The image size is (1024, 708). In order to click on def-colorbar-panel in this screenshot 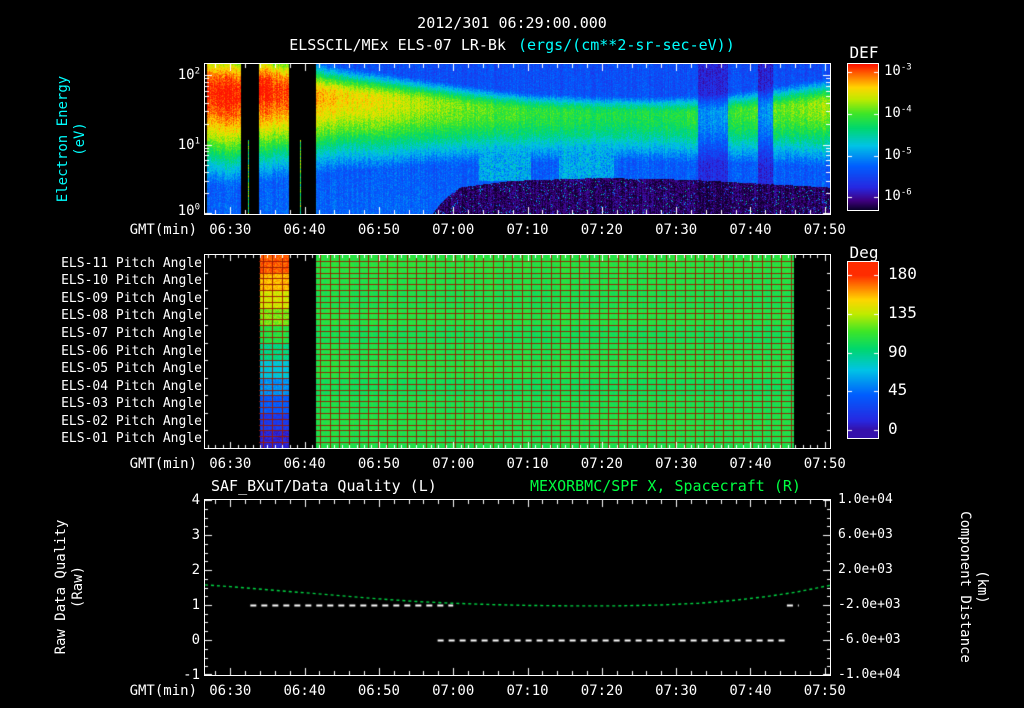, I will do `click(863, 137)`.